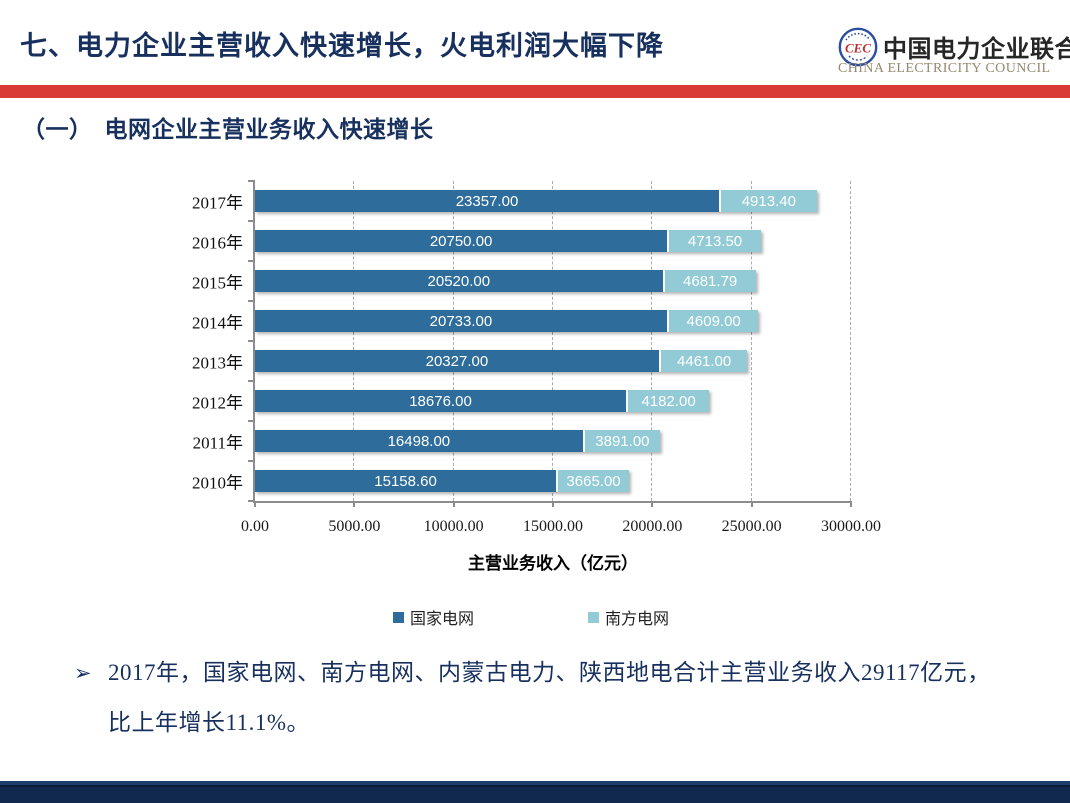 This screenshot has width=1070, height=803. What do you see at coordinates (535, 91) in the screenshot?
I see `header-divider-band` at bounding box center [535, 91].